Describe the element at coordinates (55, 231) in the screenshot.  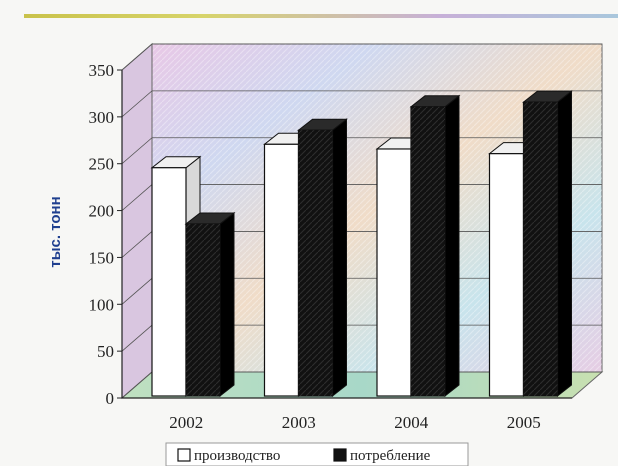
I see `y-axis-label: тыс. тонн` at that location.